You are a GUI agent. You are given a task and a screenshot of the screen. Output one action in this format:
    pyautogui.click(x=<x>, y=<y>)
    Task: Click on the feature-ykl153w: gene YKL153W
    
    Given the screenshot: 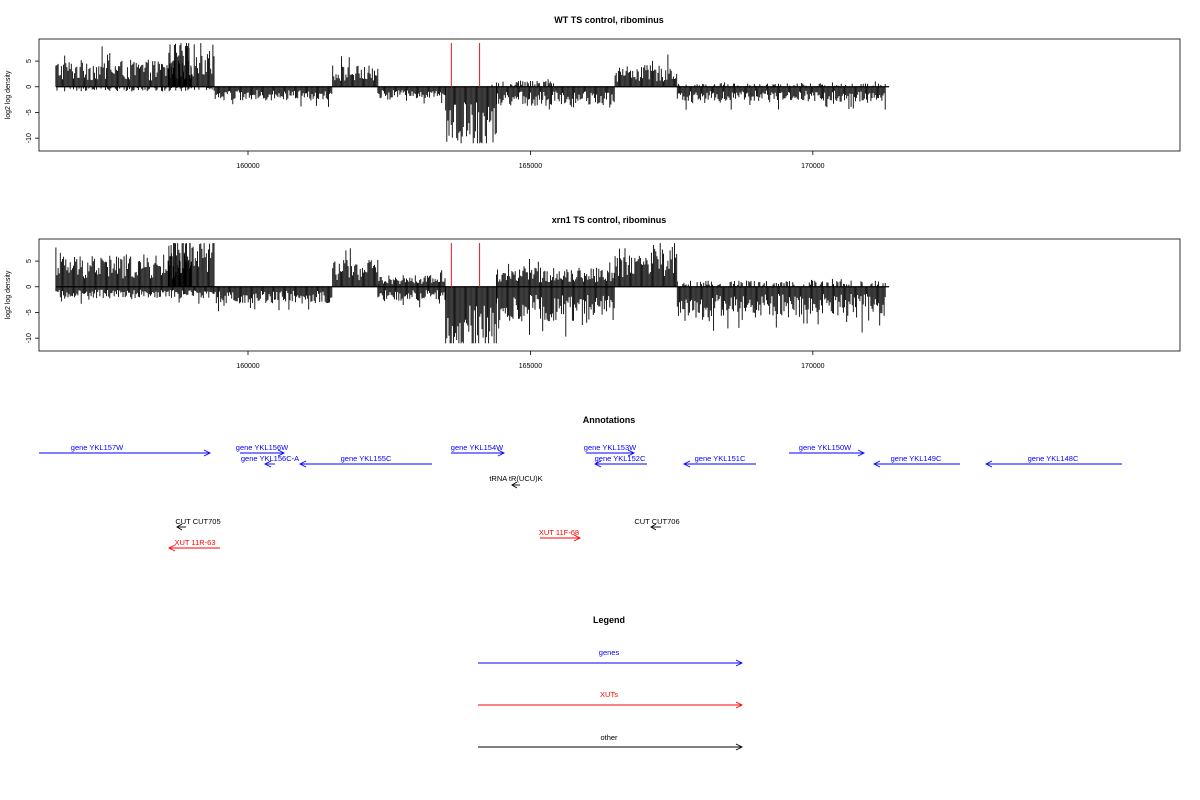 What is the action you would take?
    pyautogui.click(x=610, y=450)
    